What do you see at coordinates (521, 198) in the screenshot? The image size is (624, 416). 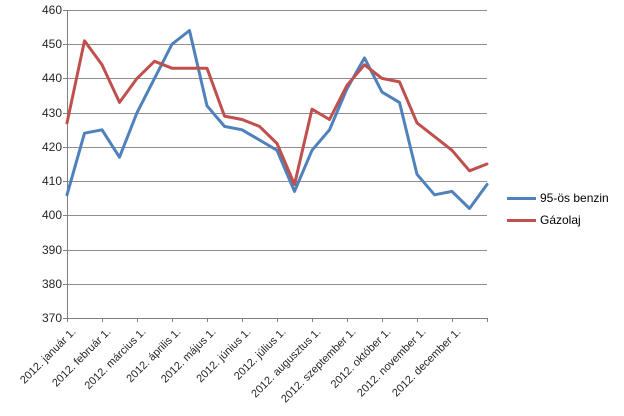 I see `benzin-line-swatch` at bounding box center [521, 198].